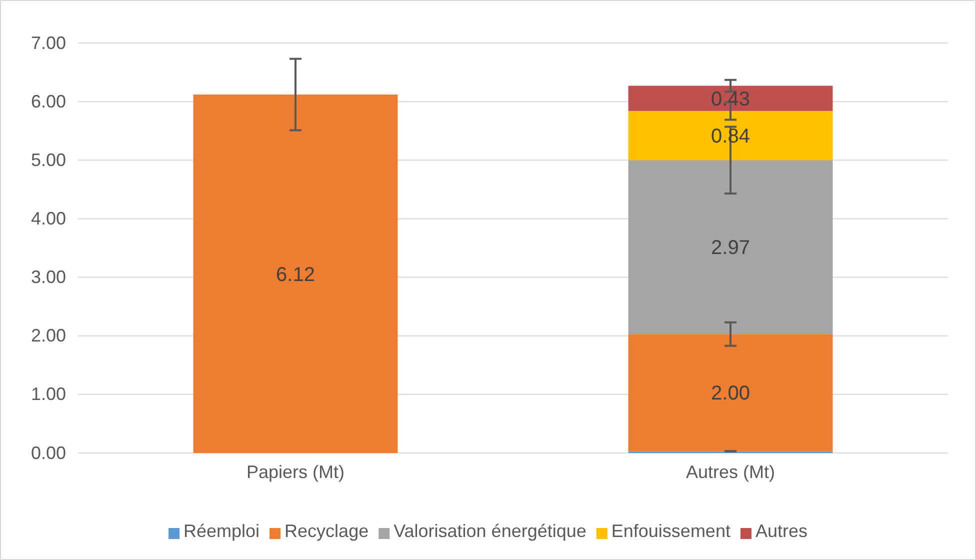  I want to click on y-tick-label: 2.00, so click(48, 336).